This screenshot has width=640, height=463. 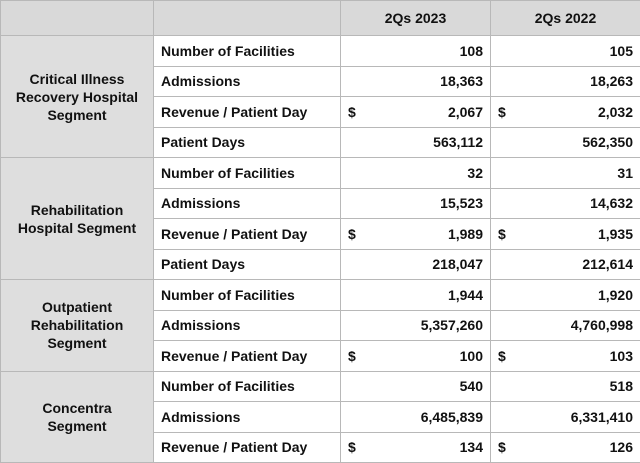 I want to click on column-header: 2Qs 2022, so click(x=565, y=18).